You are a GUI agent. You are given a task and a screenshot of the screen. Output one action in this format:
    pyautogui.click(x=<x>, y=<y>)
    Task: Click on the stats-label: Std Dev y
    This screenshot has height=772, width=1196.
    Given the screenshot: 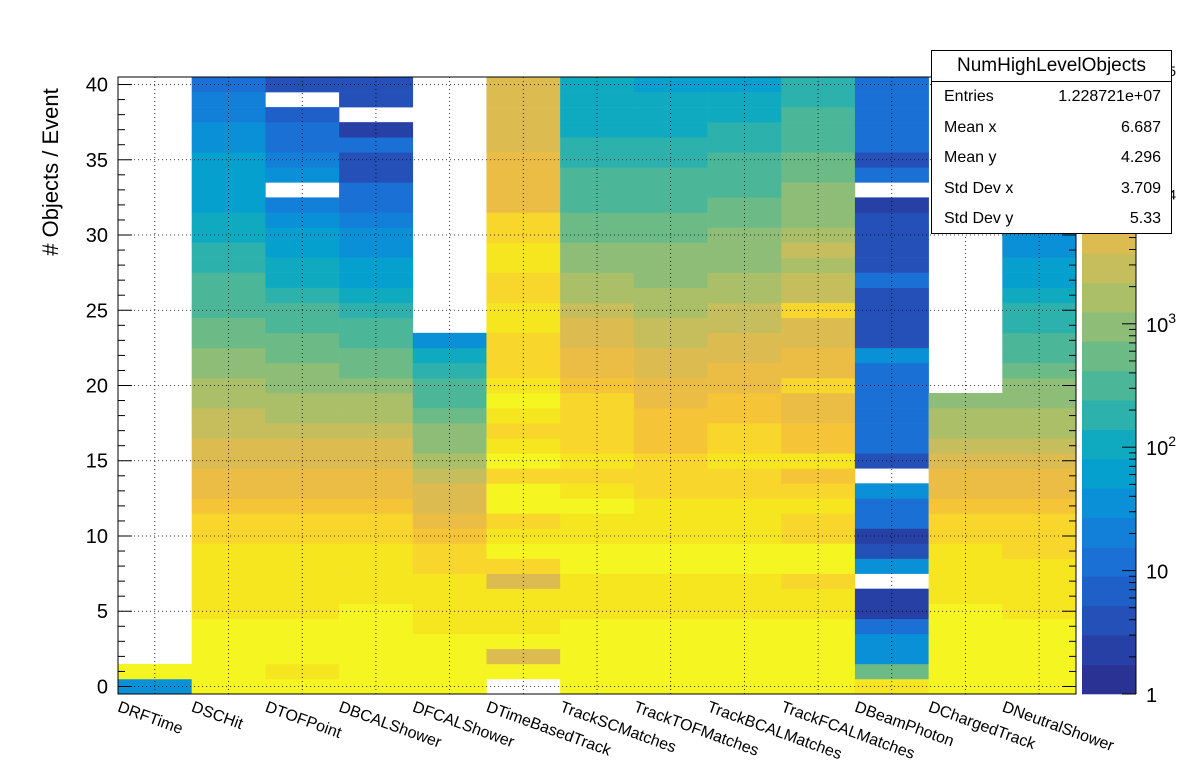 What is the action you would take?
    pyautogui.click(x=979, y=218)
    